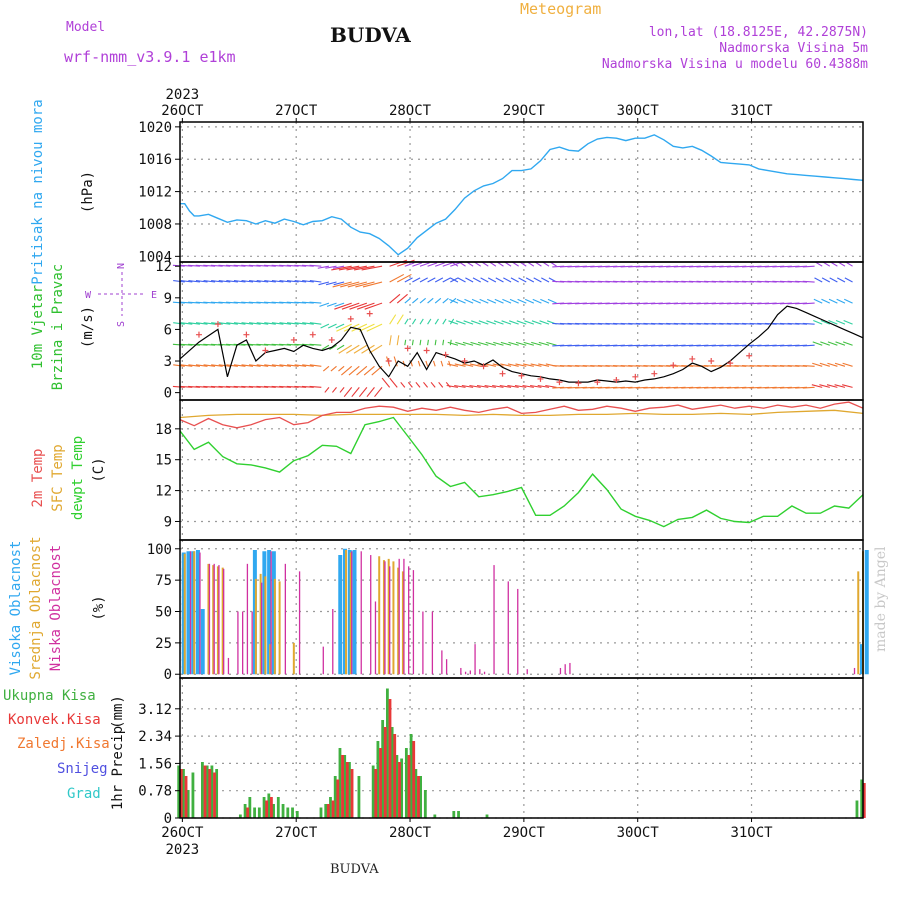 The height and width of the screenshot is (900, 900). I want to click on station-title: BUDVA, so click(370, 35).